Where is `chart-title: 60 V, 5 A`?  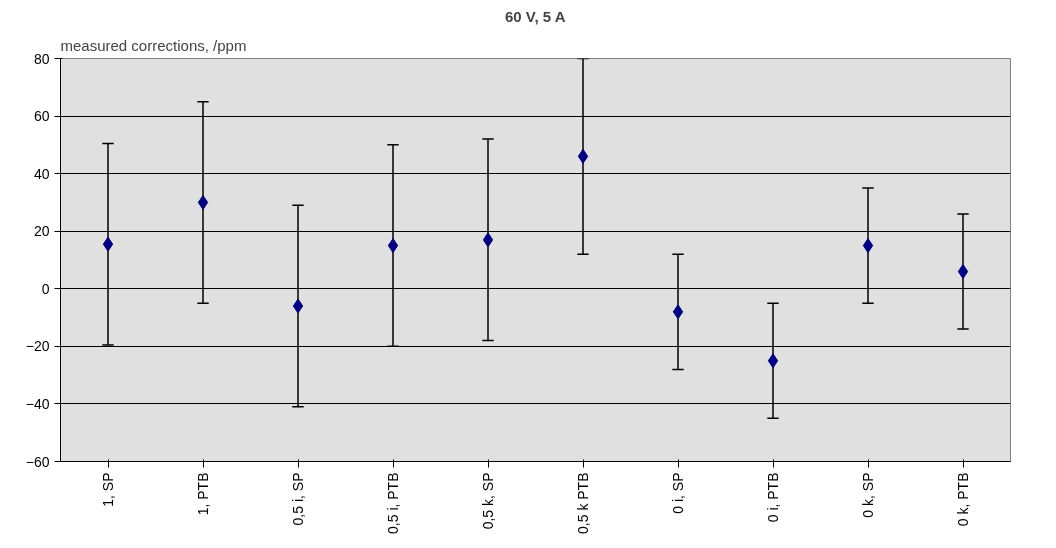
chart-title: 60 V, 5 A is located at coordinates (535, 16).